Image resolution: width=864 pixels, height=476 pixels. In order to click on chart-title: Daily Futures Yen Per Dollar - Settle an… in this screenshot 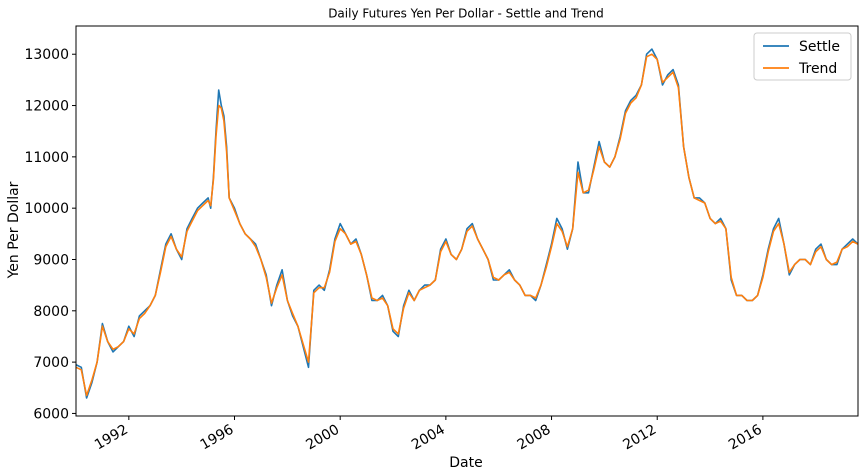, I will do `click(466, 14)`.